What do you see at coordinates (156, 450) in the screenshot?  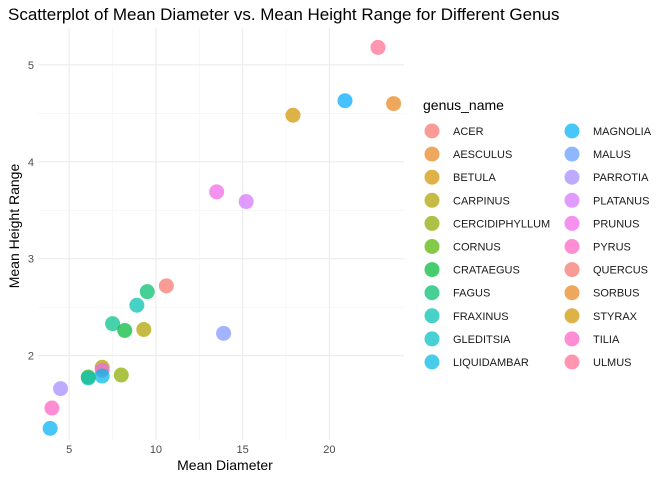 I see `x-tick-label: 10` at bounding box center [156, 450].